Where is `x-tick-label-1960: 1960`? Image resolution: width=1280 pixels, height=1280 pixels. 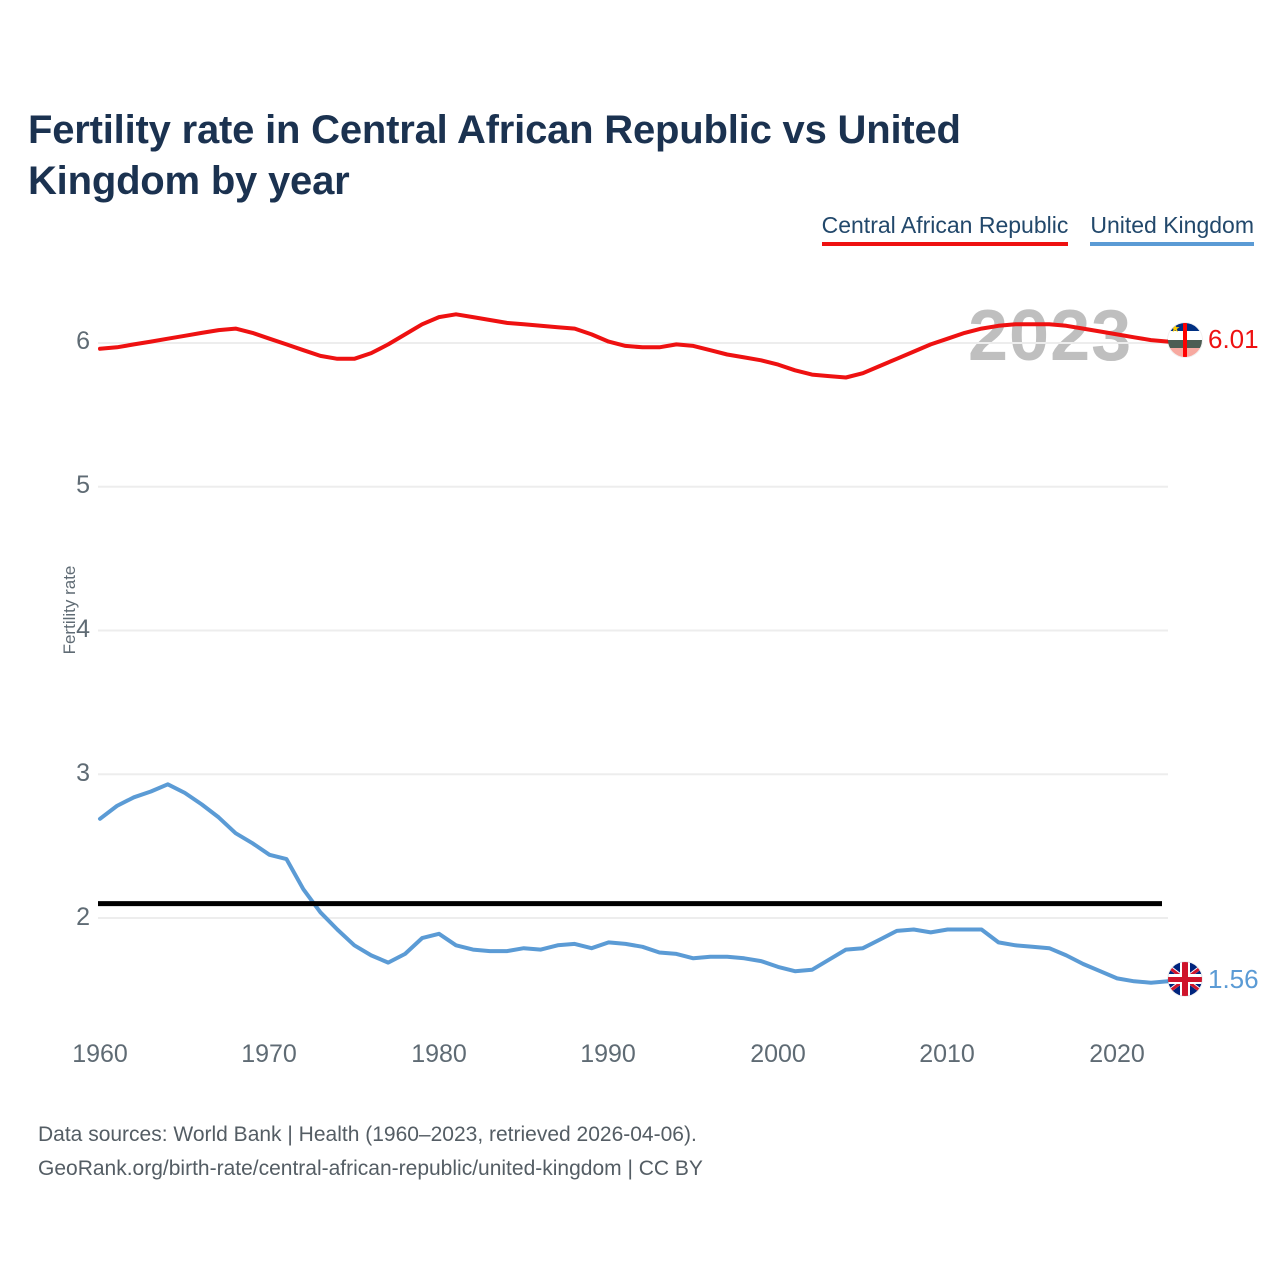
x-tick-label-1960: 1960 is located at coordinates (100, 1054).